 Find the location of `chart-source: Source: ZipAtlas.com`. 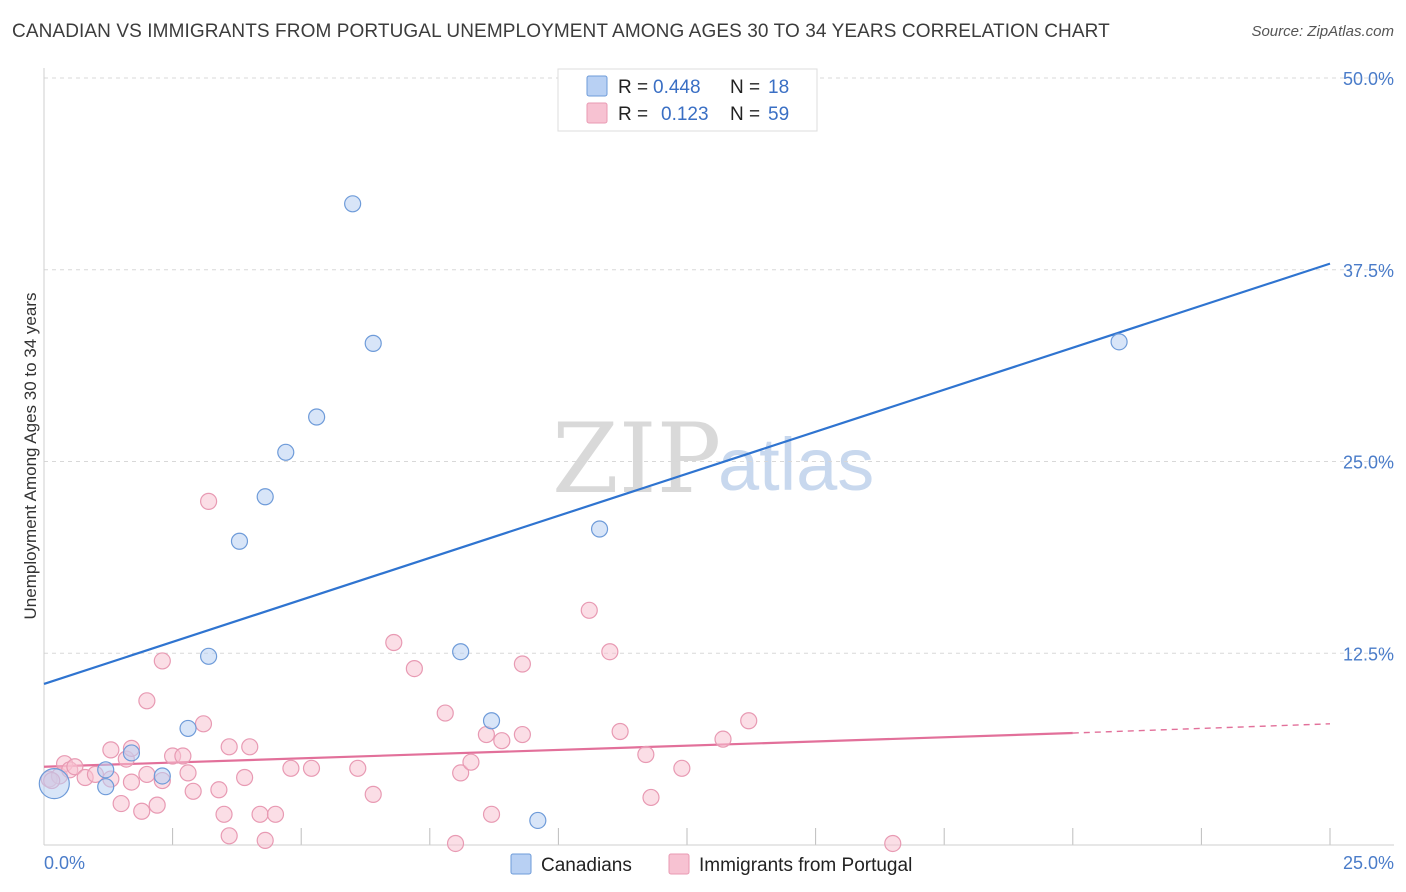

chart-source: Source: ZipAtlas.com is located at coordinates (1322, 31).